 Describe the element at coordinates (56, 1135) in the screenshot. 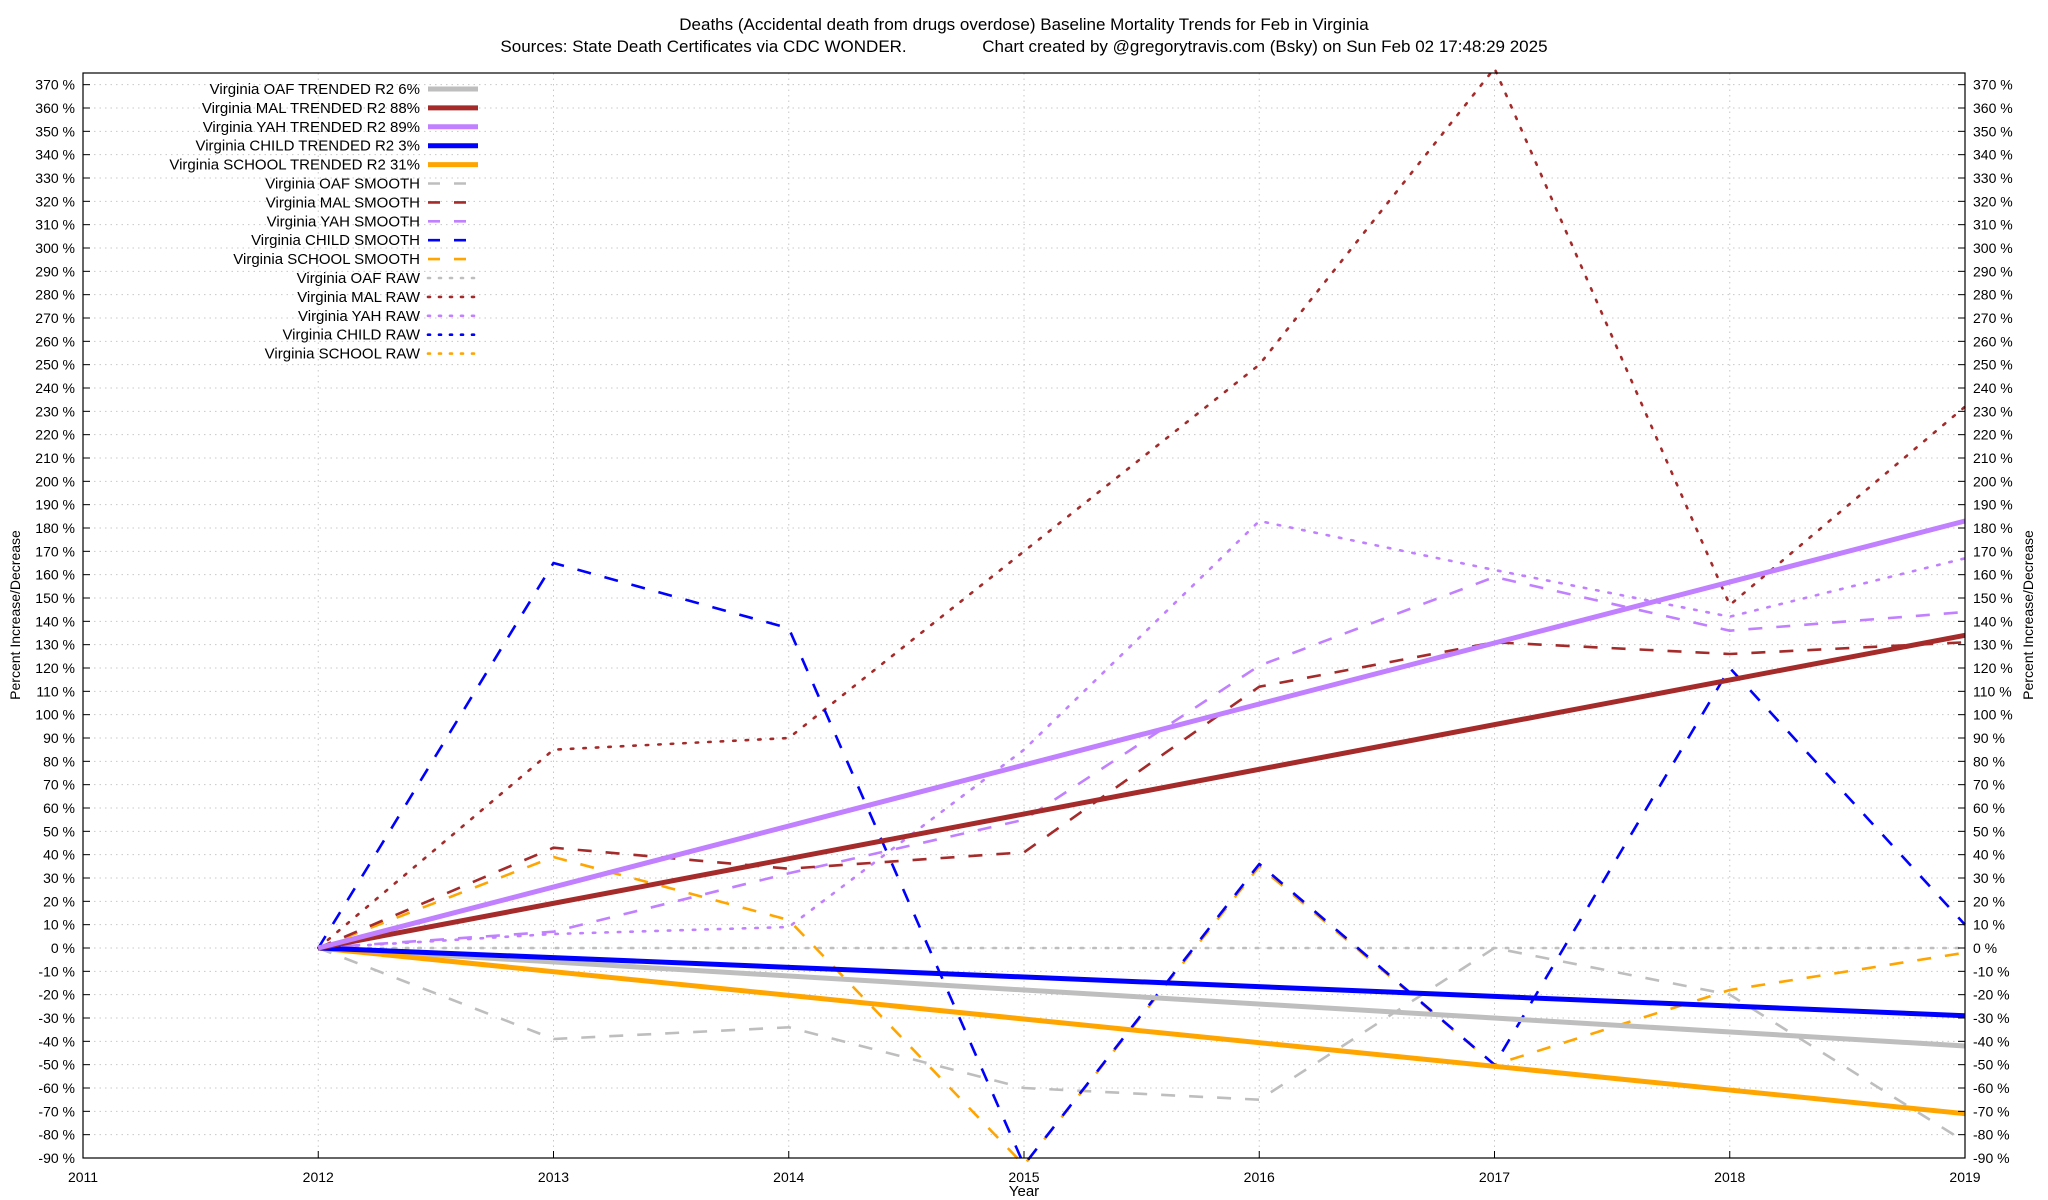

I see `y-tick-label-left: -80 %` at that location.